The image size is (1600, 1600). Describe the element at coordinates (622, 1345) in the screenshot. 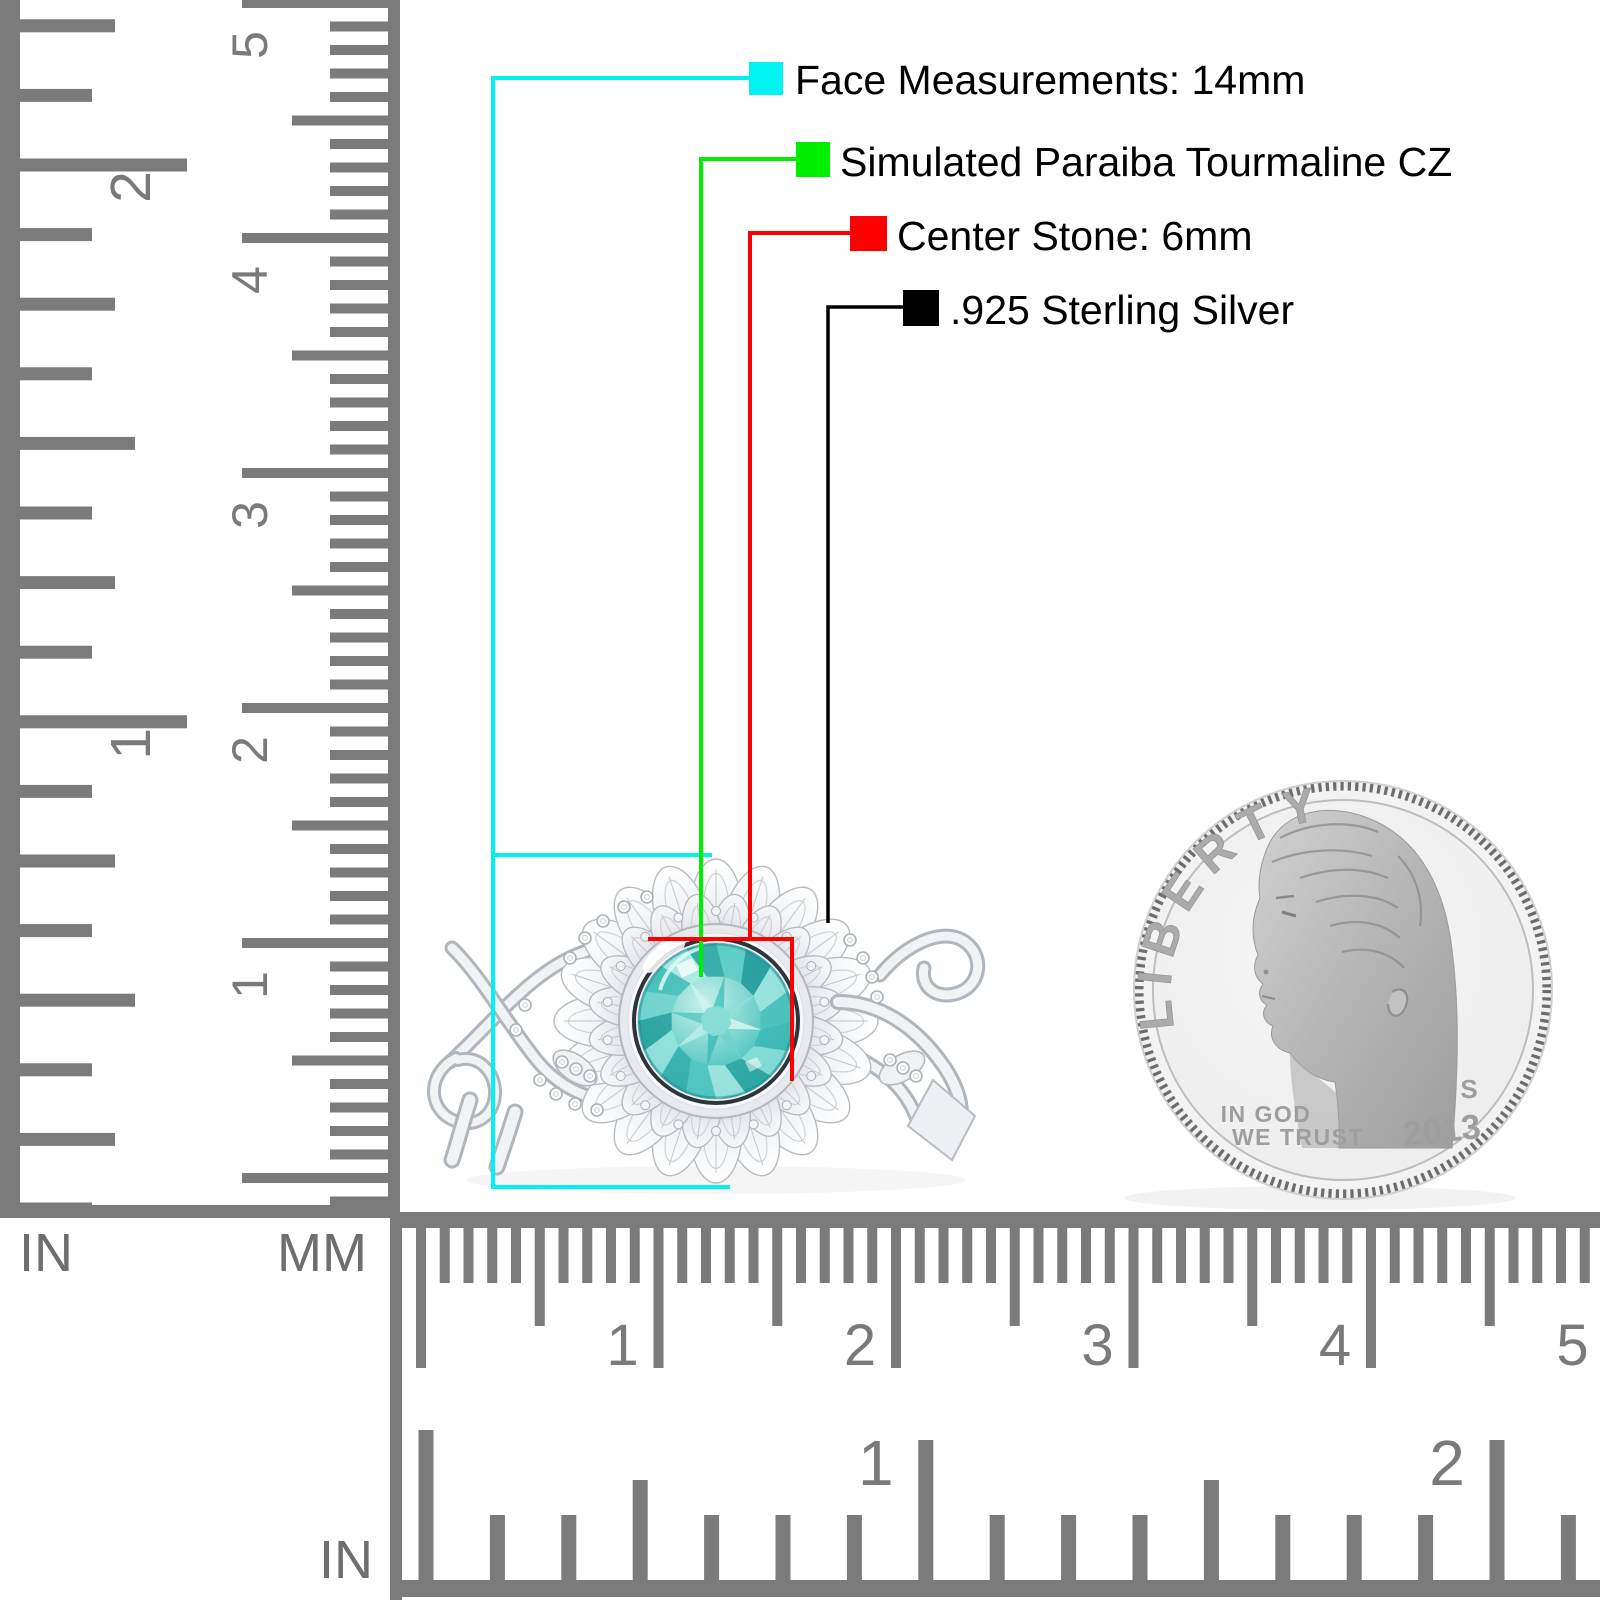

I see `ruler-number: 1` at that location.